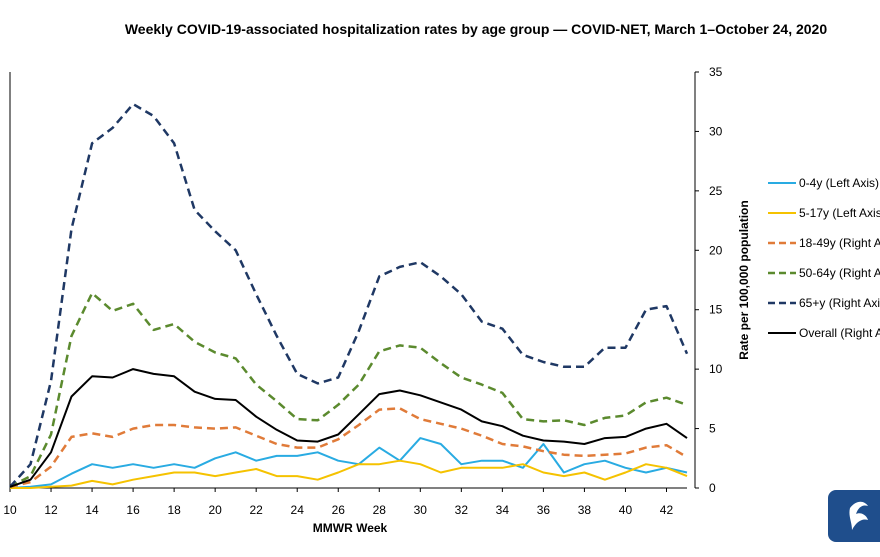  I want to click on y-axis-title-right: Rate per 100,000 population, so click(744, 279).